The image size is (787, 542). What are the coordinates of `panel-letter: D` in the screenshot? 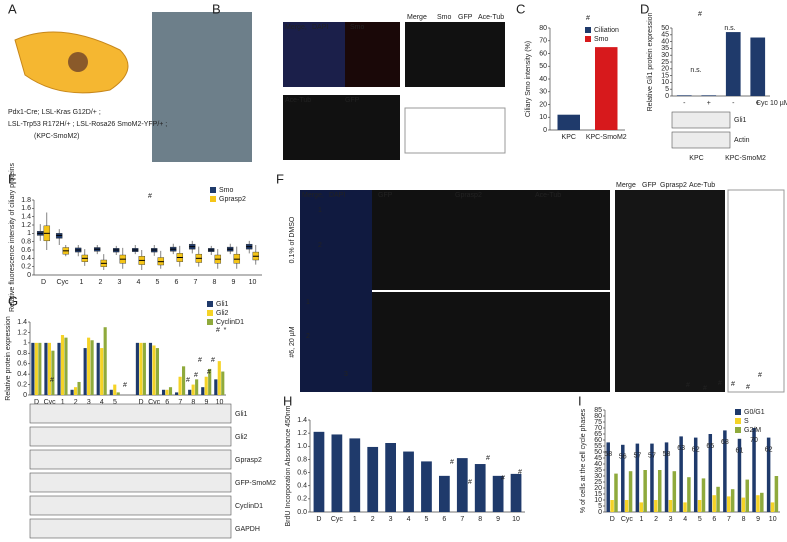 It's located at (644, 8).